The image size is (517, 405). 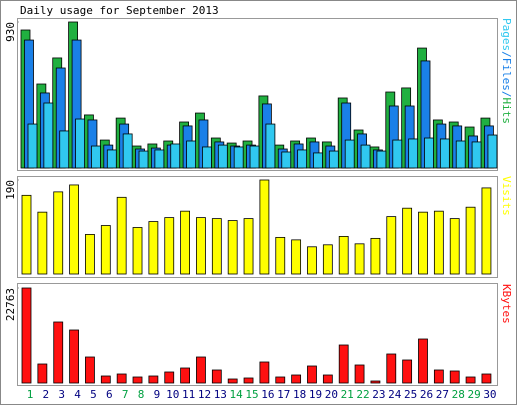 I want to click on legend-entry: Visits, so click(x=506, y=196).